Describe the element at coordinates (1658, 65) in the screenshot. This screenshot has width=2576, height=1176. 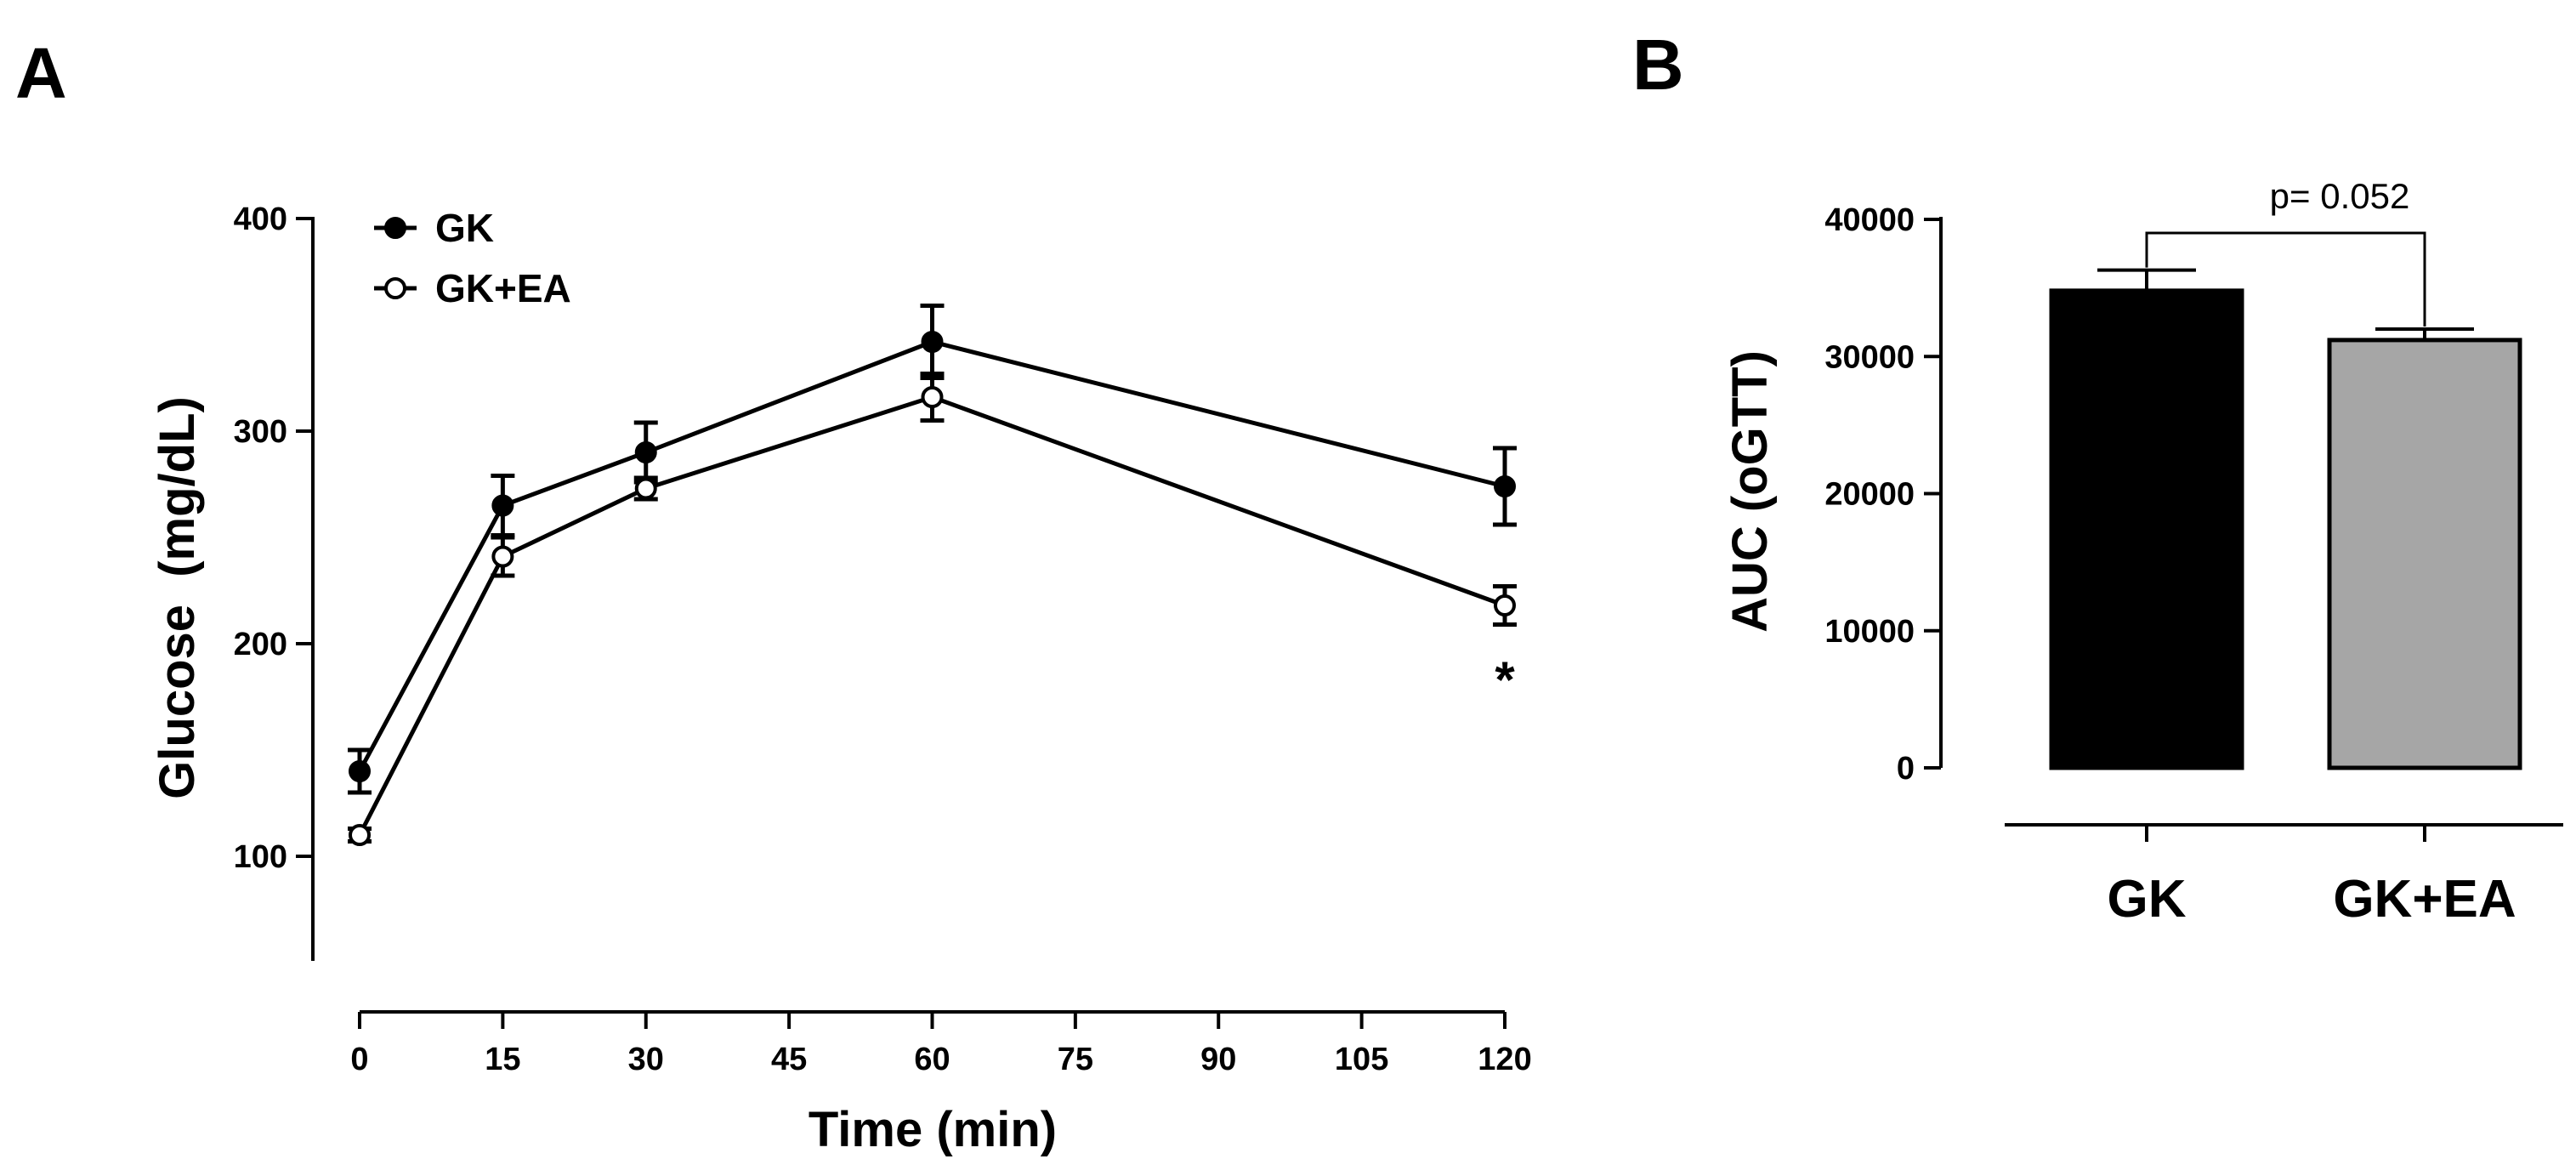
I see `panel-b-letter: B` at that location.